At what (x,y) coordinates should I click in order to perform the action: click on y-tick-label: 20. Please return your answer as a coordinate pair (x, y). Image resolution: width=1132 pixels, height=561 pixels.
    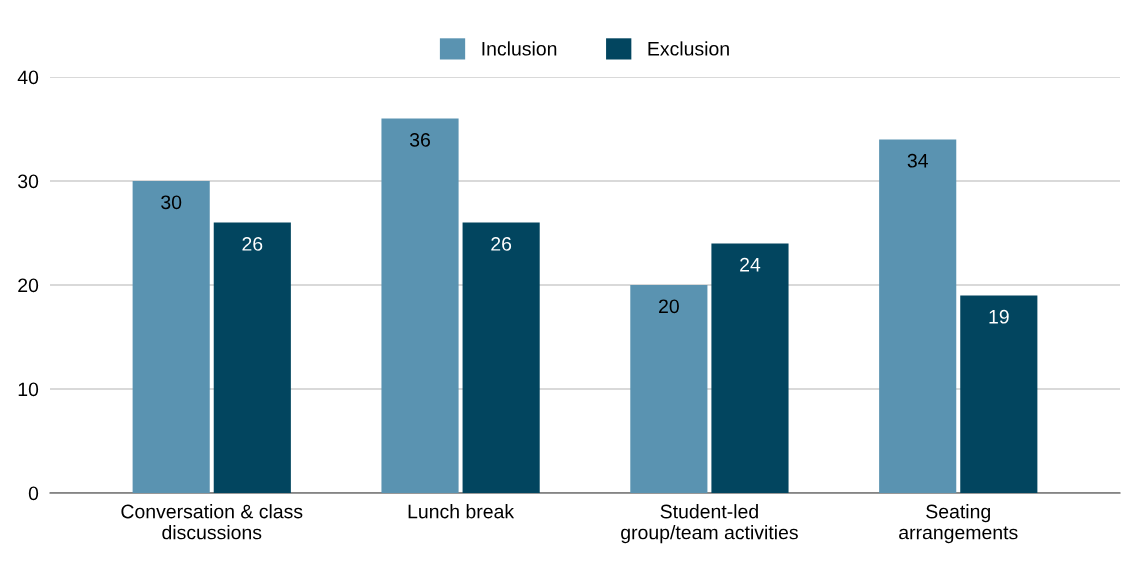
    Looking at the image, I should click on (28, 285).